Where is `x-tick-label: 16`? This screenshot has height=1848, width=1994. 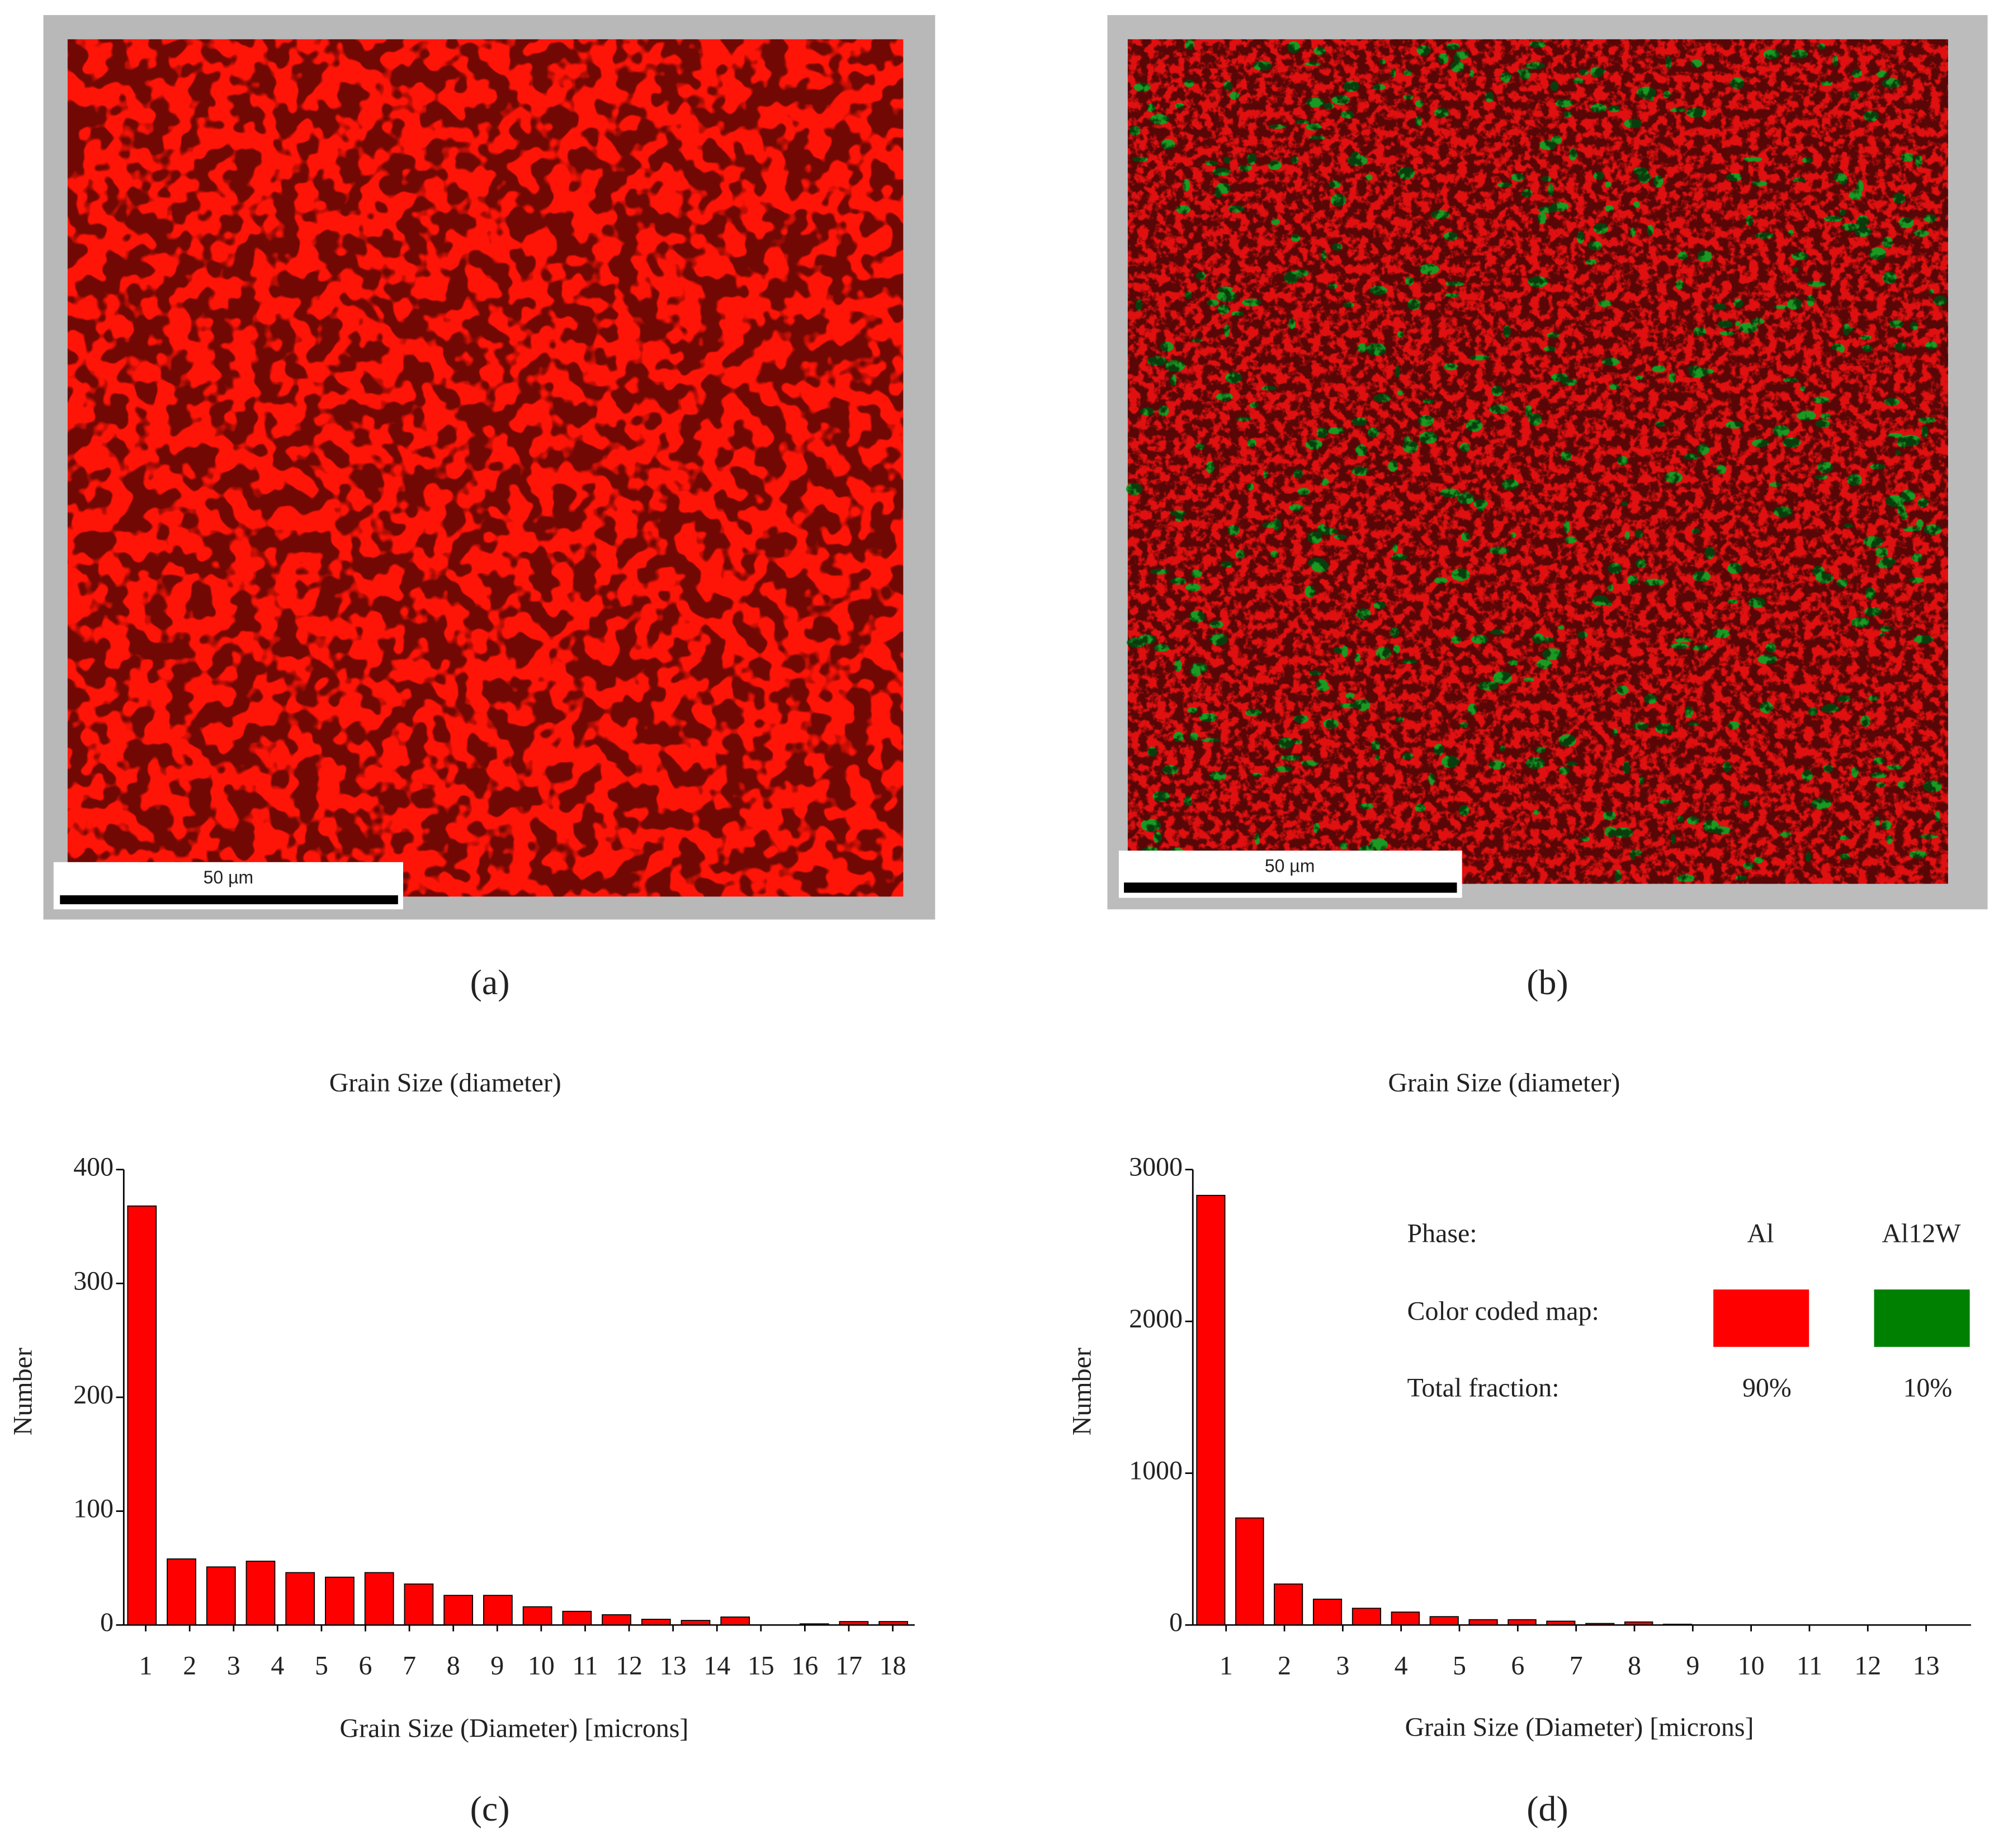 x-tick-label: 16 is located at coordinates (804, 1666).